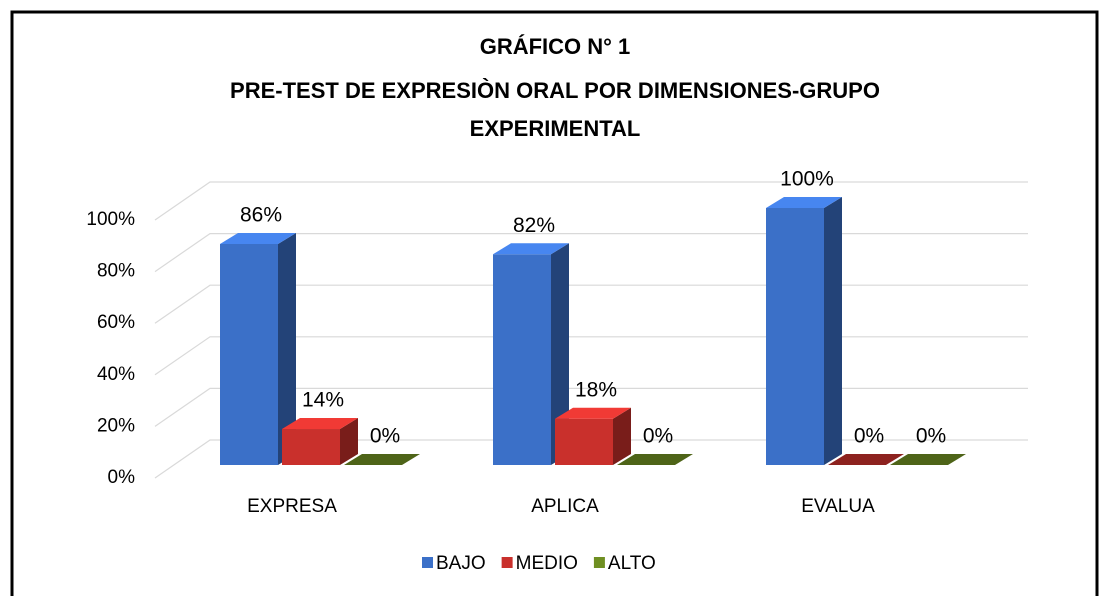  Describe the element at coordinates (555, 128) in the screenshot. I see `chart-title: EXPERIMENTAL` at that location.